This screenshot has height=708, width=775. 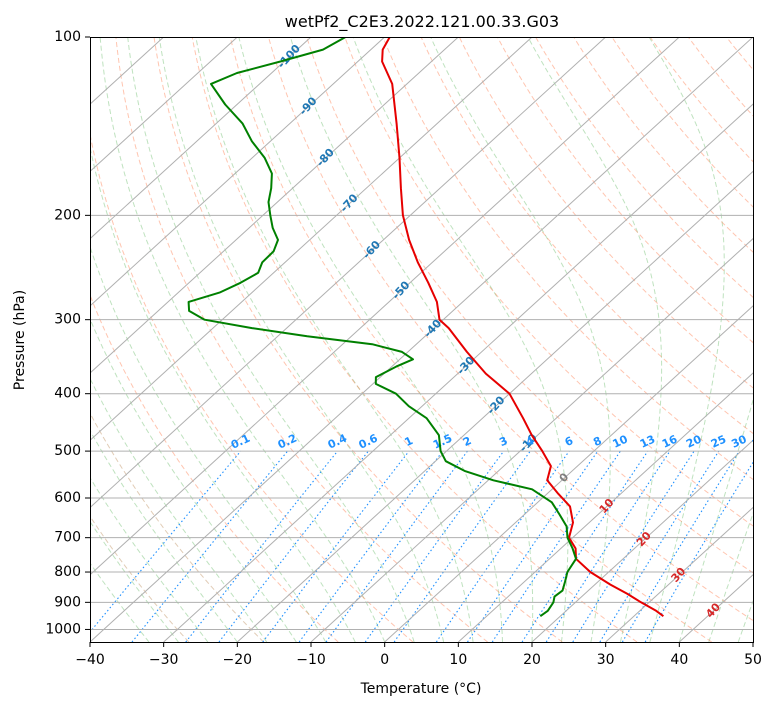 I want to click on x-tick-label: −10, so click(x=311, y=660).